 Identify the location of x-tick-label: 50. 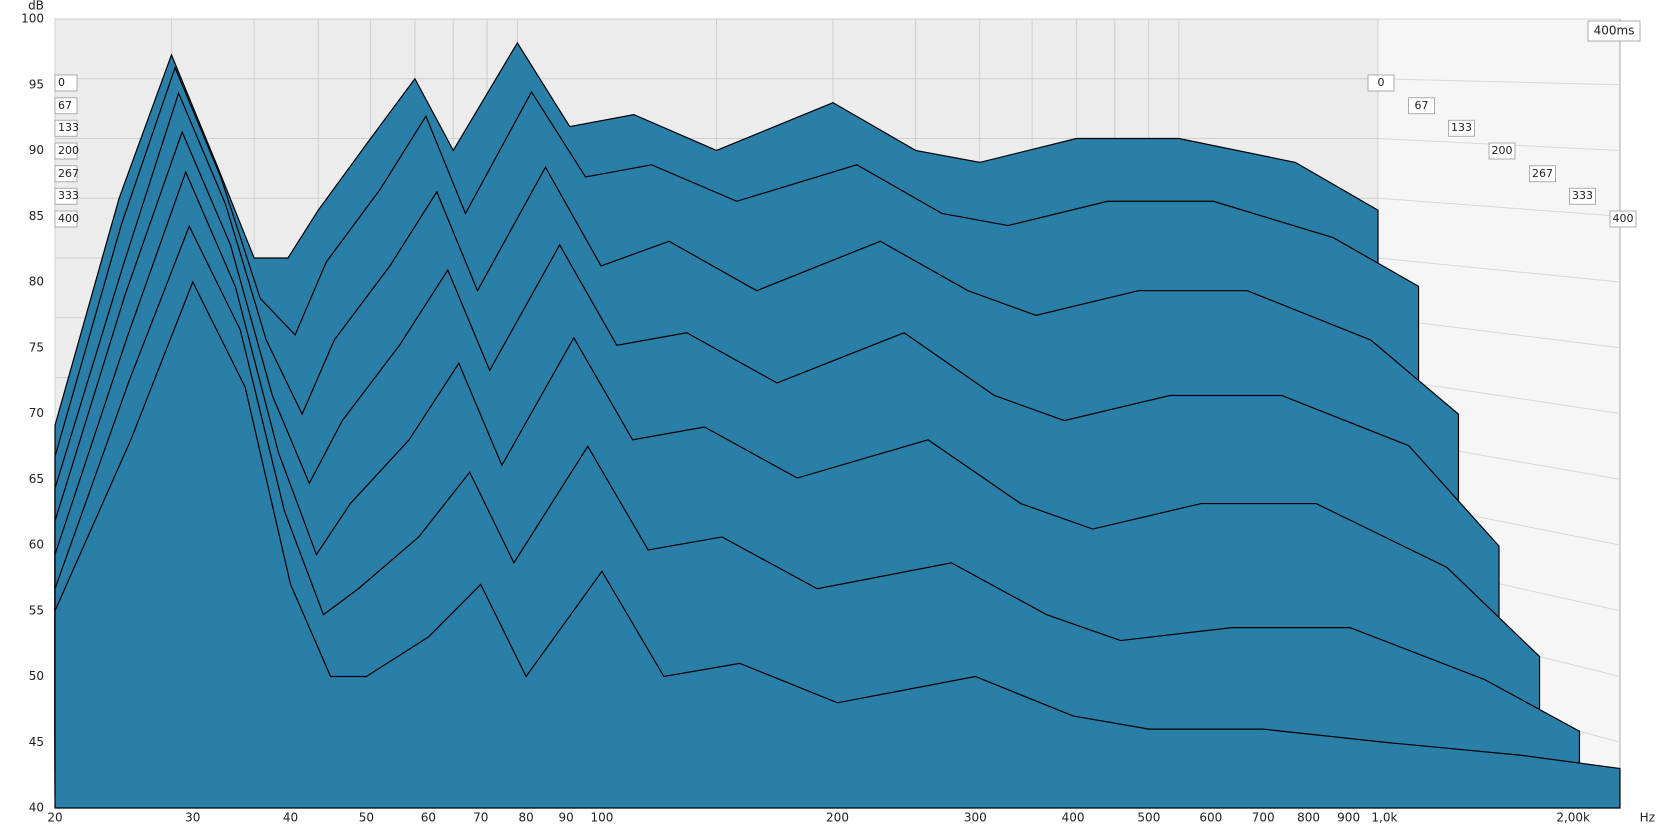
(366, 818).